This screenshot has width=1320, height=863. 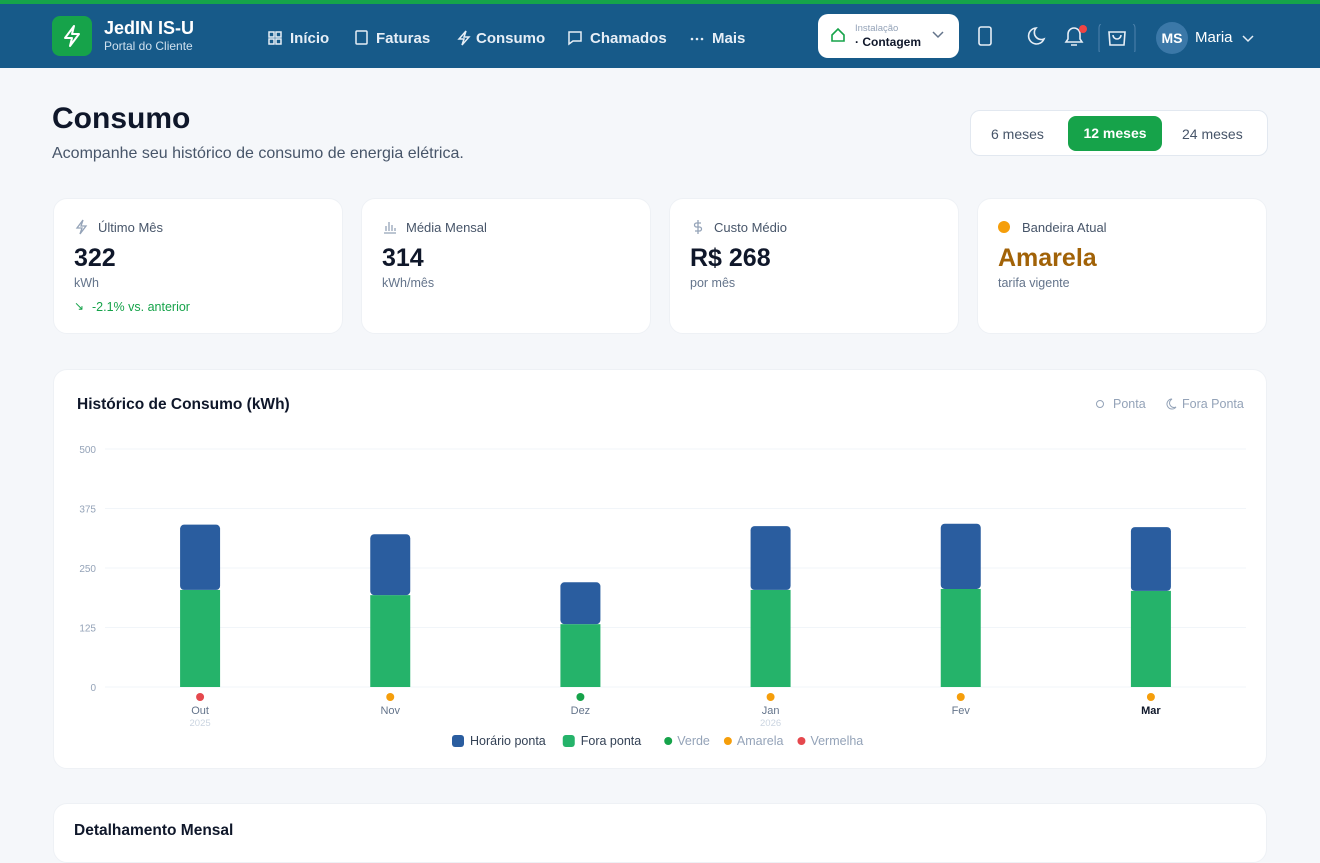 What do you see at coordinates (814, 266) in the screenshot?
I see `stat-card: Custo Médio R$ 268 por mês` at bounding box center [814, 266].